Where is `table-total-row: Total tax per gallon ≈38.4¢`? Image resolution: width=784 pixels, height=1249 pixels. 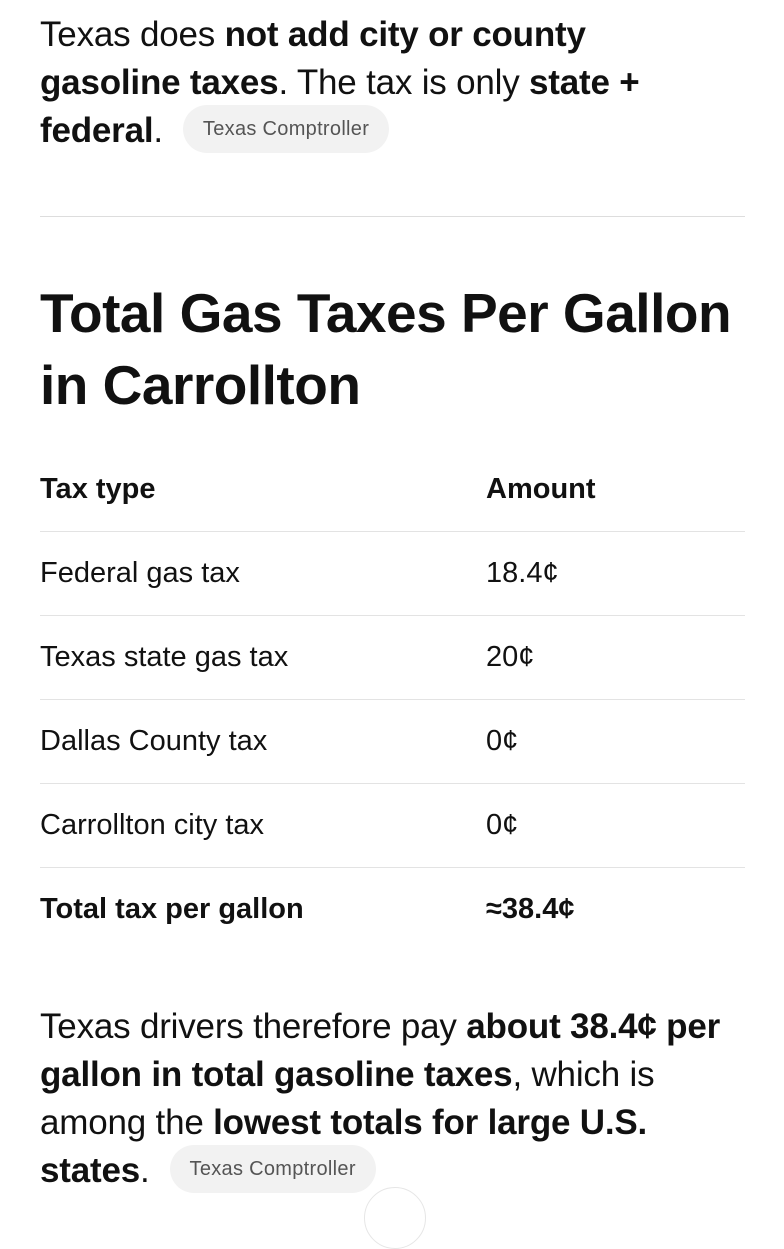
table-total-row: Total tax per gallon ≈38.4¢ is located at coordinates (392, 910).